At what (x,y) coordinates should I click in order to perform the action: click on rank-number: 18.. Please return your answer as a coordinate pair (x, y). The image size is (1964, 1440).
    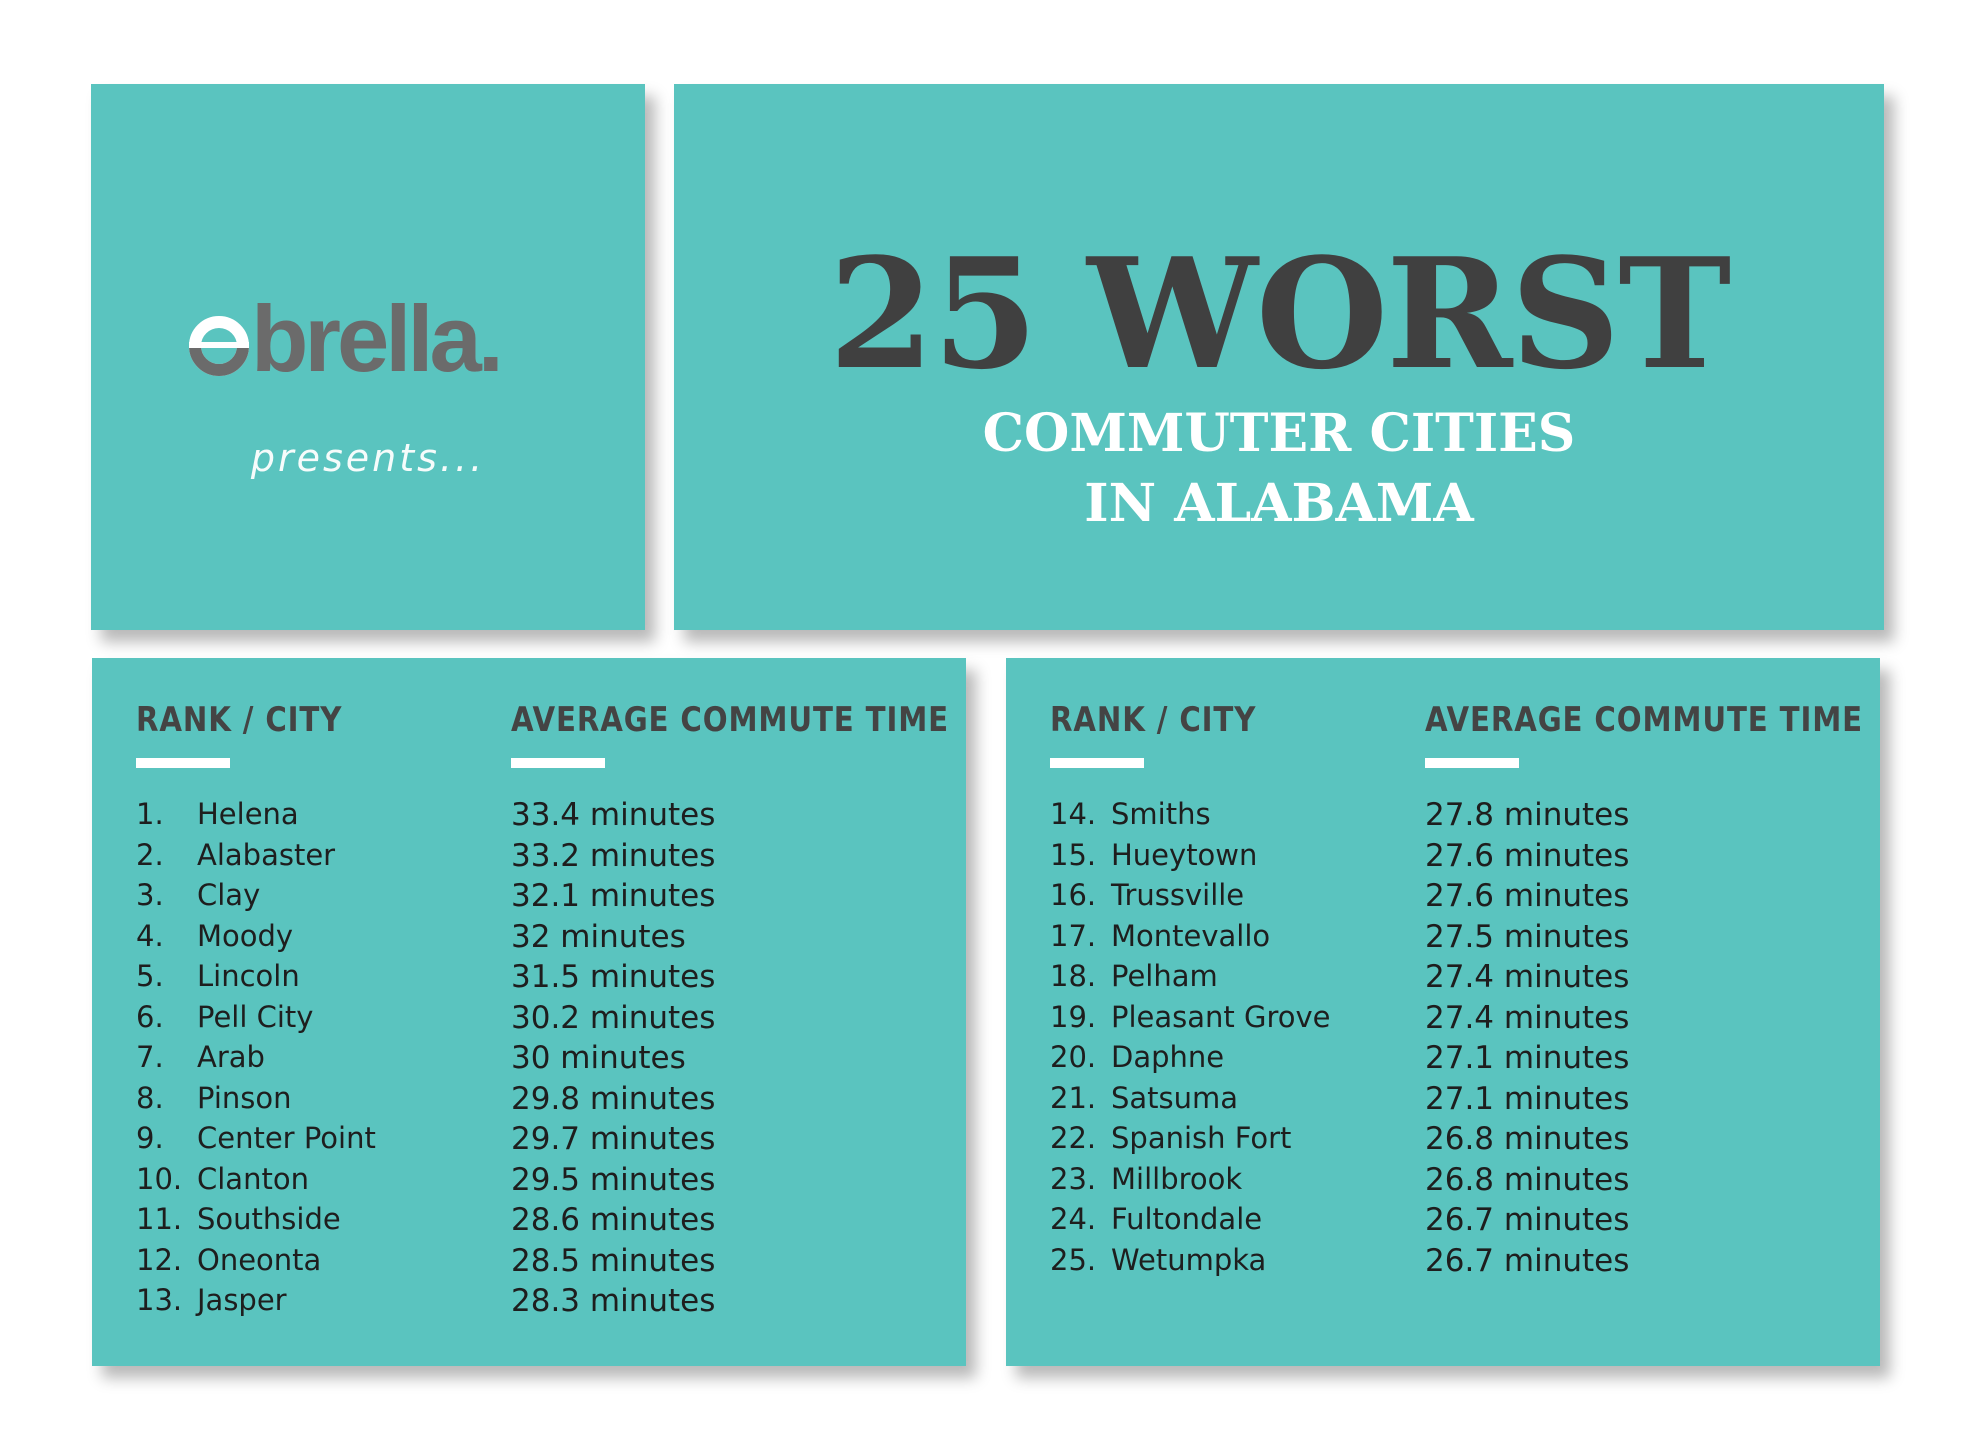
    Looking at the image, I should click on (1073, 976).